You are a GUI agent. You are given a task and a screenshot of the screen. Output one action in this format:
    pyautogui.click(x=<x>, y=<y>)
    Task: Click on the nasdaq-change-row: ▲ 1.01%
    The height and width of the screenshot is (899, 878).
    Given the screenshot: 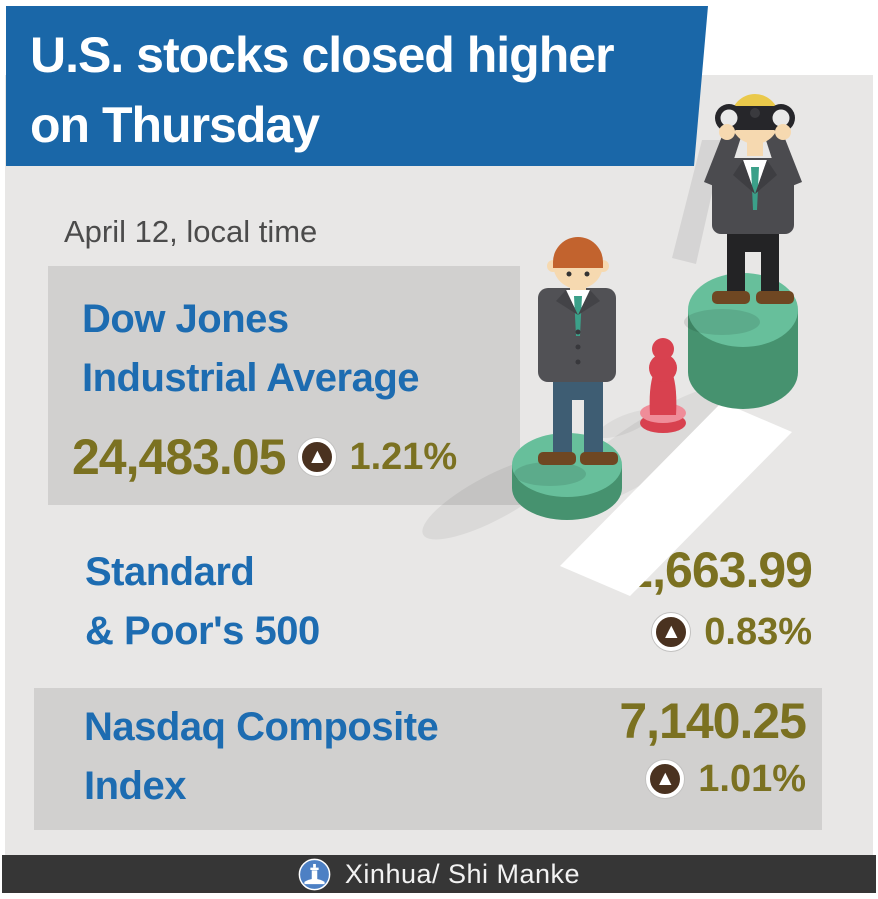 What is the action you would take?
    pyautogui.click(x=712, y=779)
    